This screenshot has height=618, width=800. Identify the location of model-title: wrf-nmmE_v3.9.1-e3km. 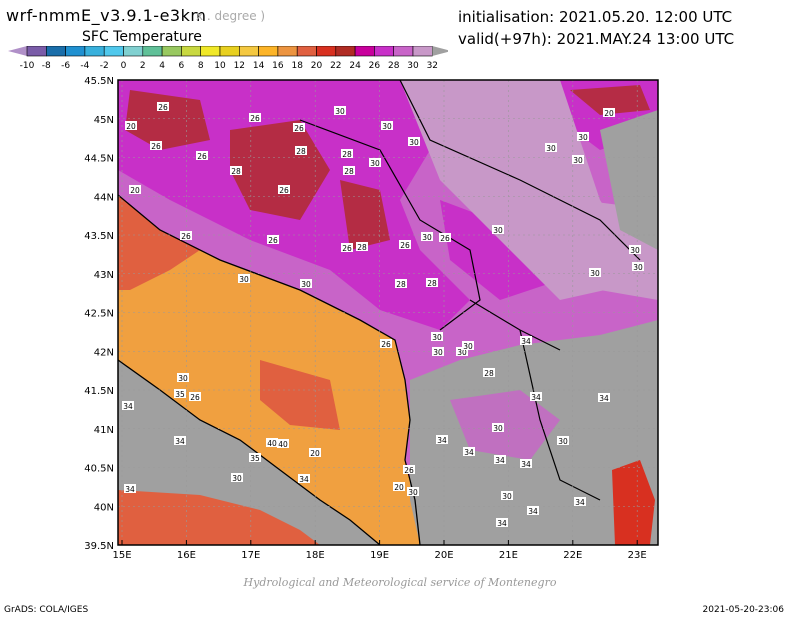
(106, 15).